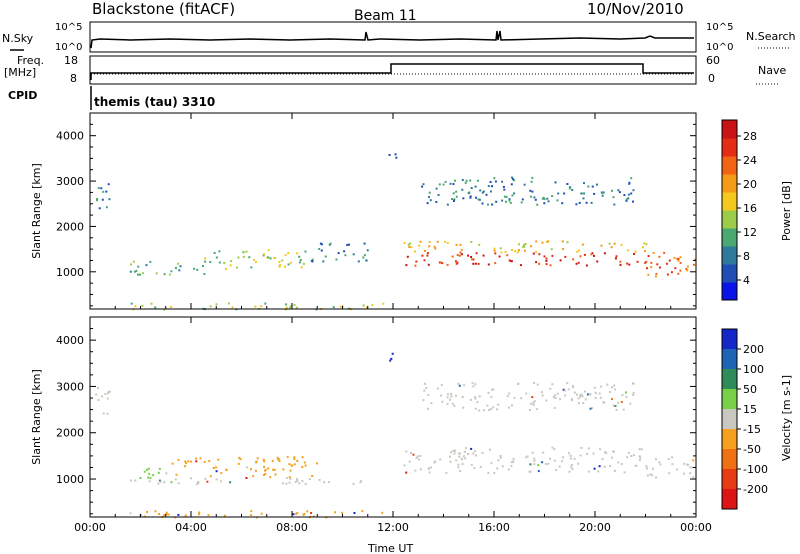  Describe the element at coordinates (755, 489) in the screenshot. I see `colorbar-tick-label: -200` at that location.